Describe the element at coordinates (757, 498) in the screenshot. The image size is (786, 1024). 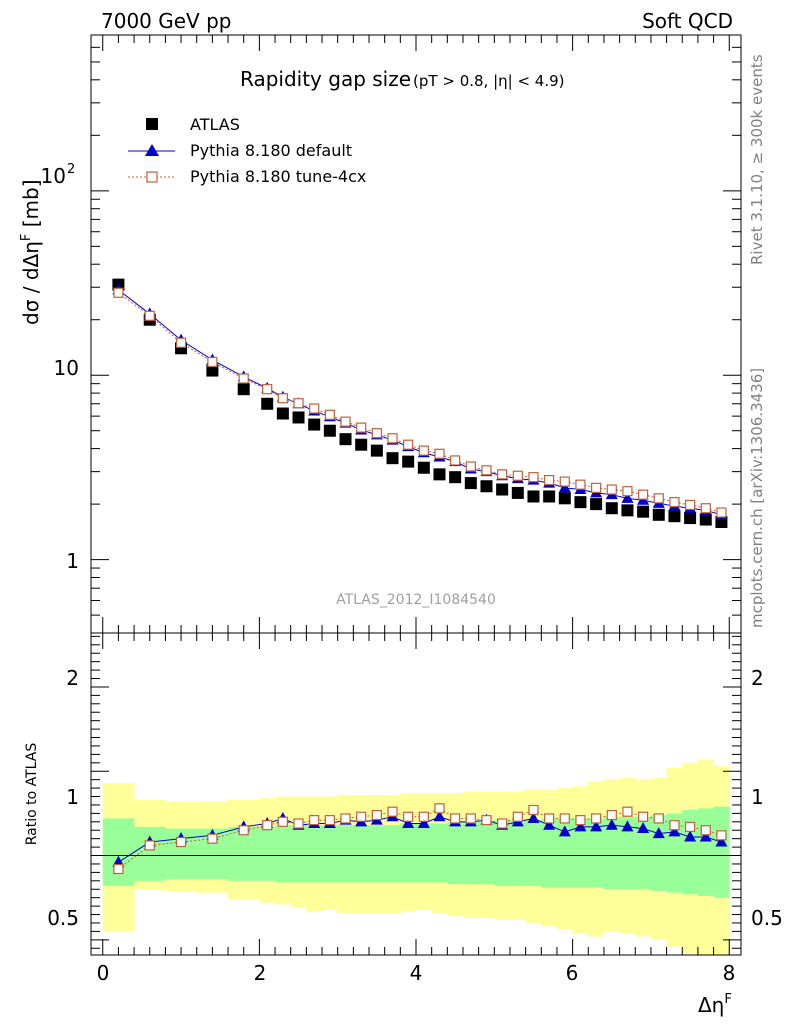
I see `mcplots-label: mcplots.cern.ch [arXiv:1306.3436]` at that location.